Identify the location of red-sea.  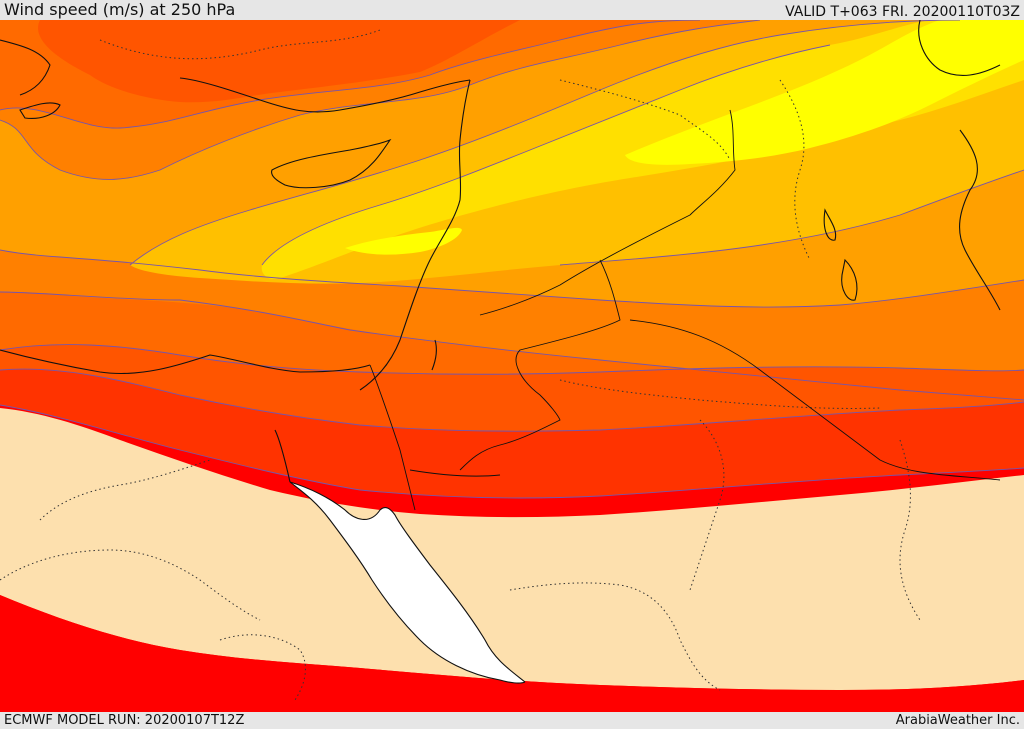
(407, 583).